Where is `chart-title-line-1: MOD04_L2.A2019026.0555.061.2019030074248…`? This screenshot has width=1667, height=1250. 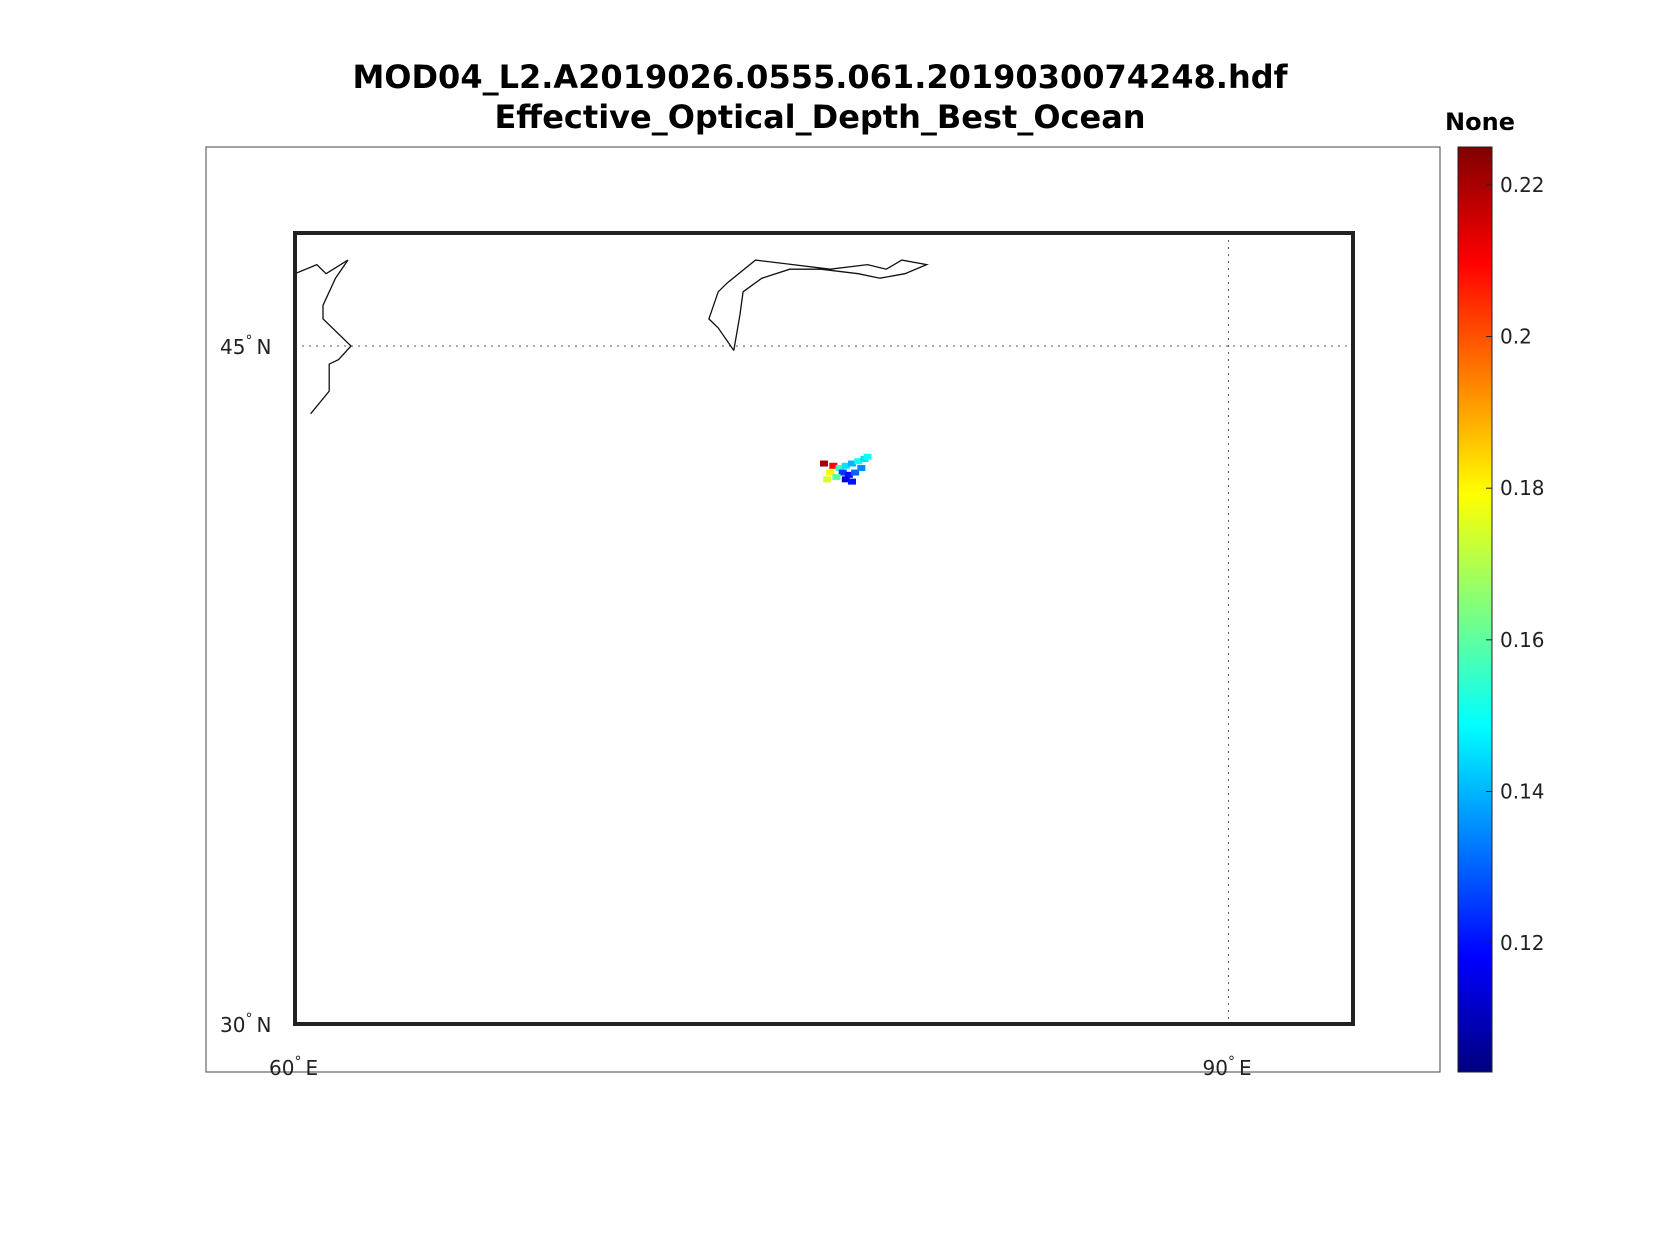 chart-title-line-1: MOD04_L2.A2019026.0555.061.2019030074248… is located at coordinates (820, 77).